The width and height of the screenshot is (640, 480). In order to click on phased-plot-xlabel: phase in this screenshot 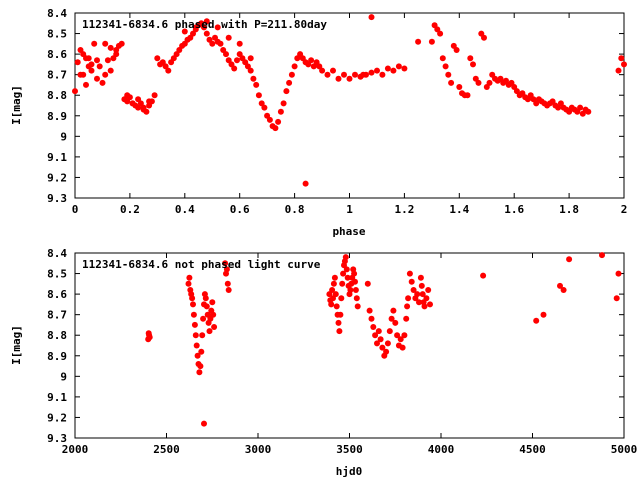, I will do `click(348, 231)`.